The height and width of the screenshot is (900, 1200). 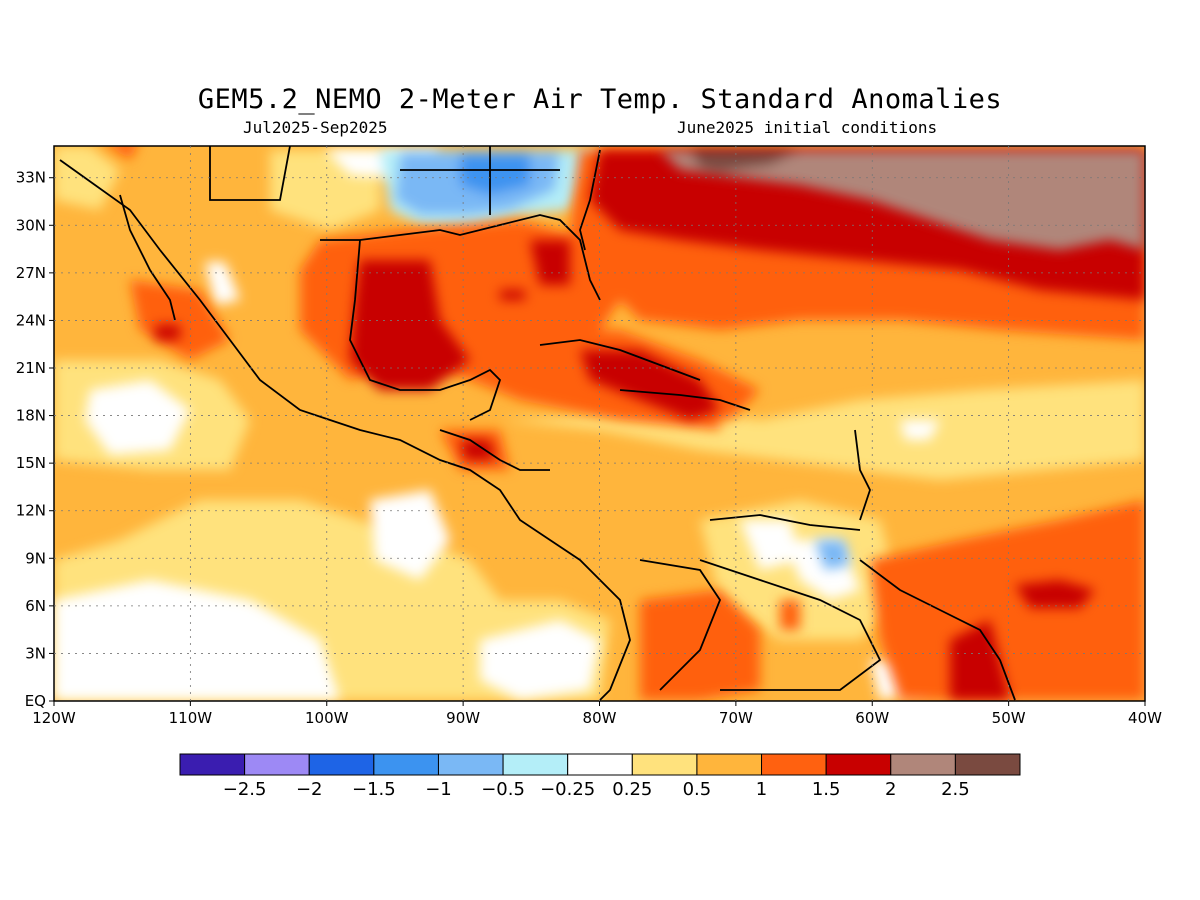 What do you see at coordinates (736, 718) in the screenshot?
I see `lon-label: 70W` at bounding box center [736, 718].